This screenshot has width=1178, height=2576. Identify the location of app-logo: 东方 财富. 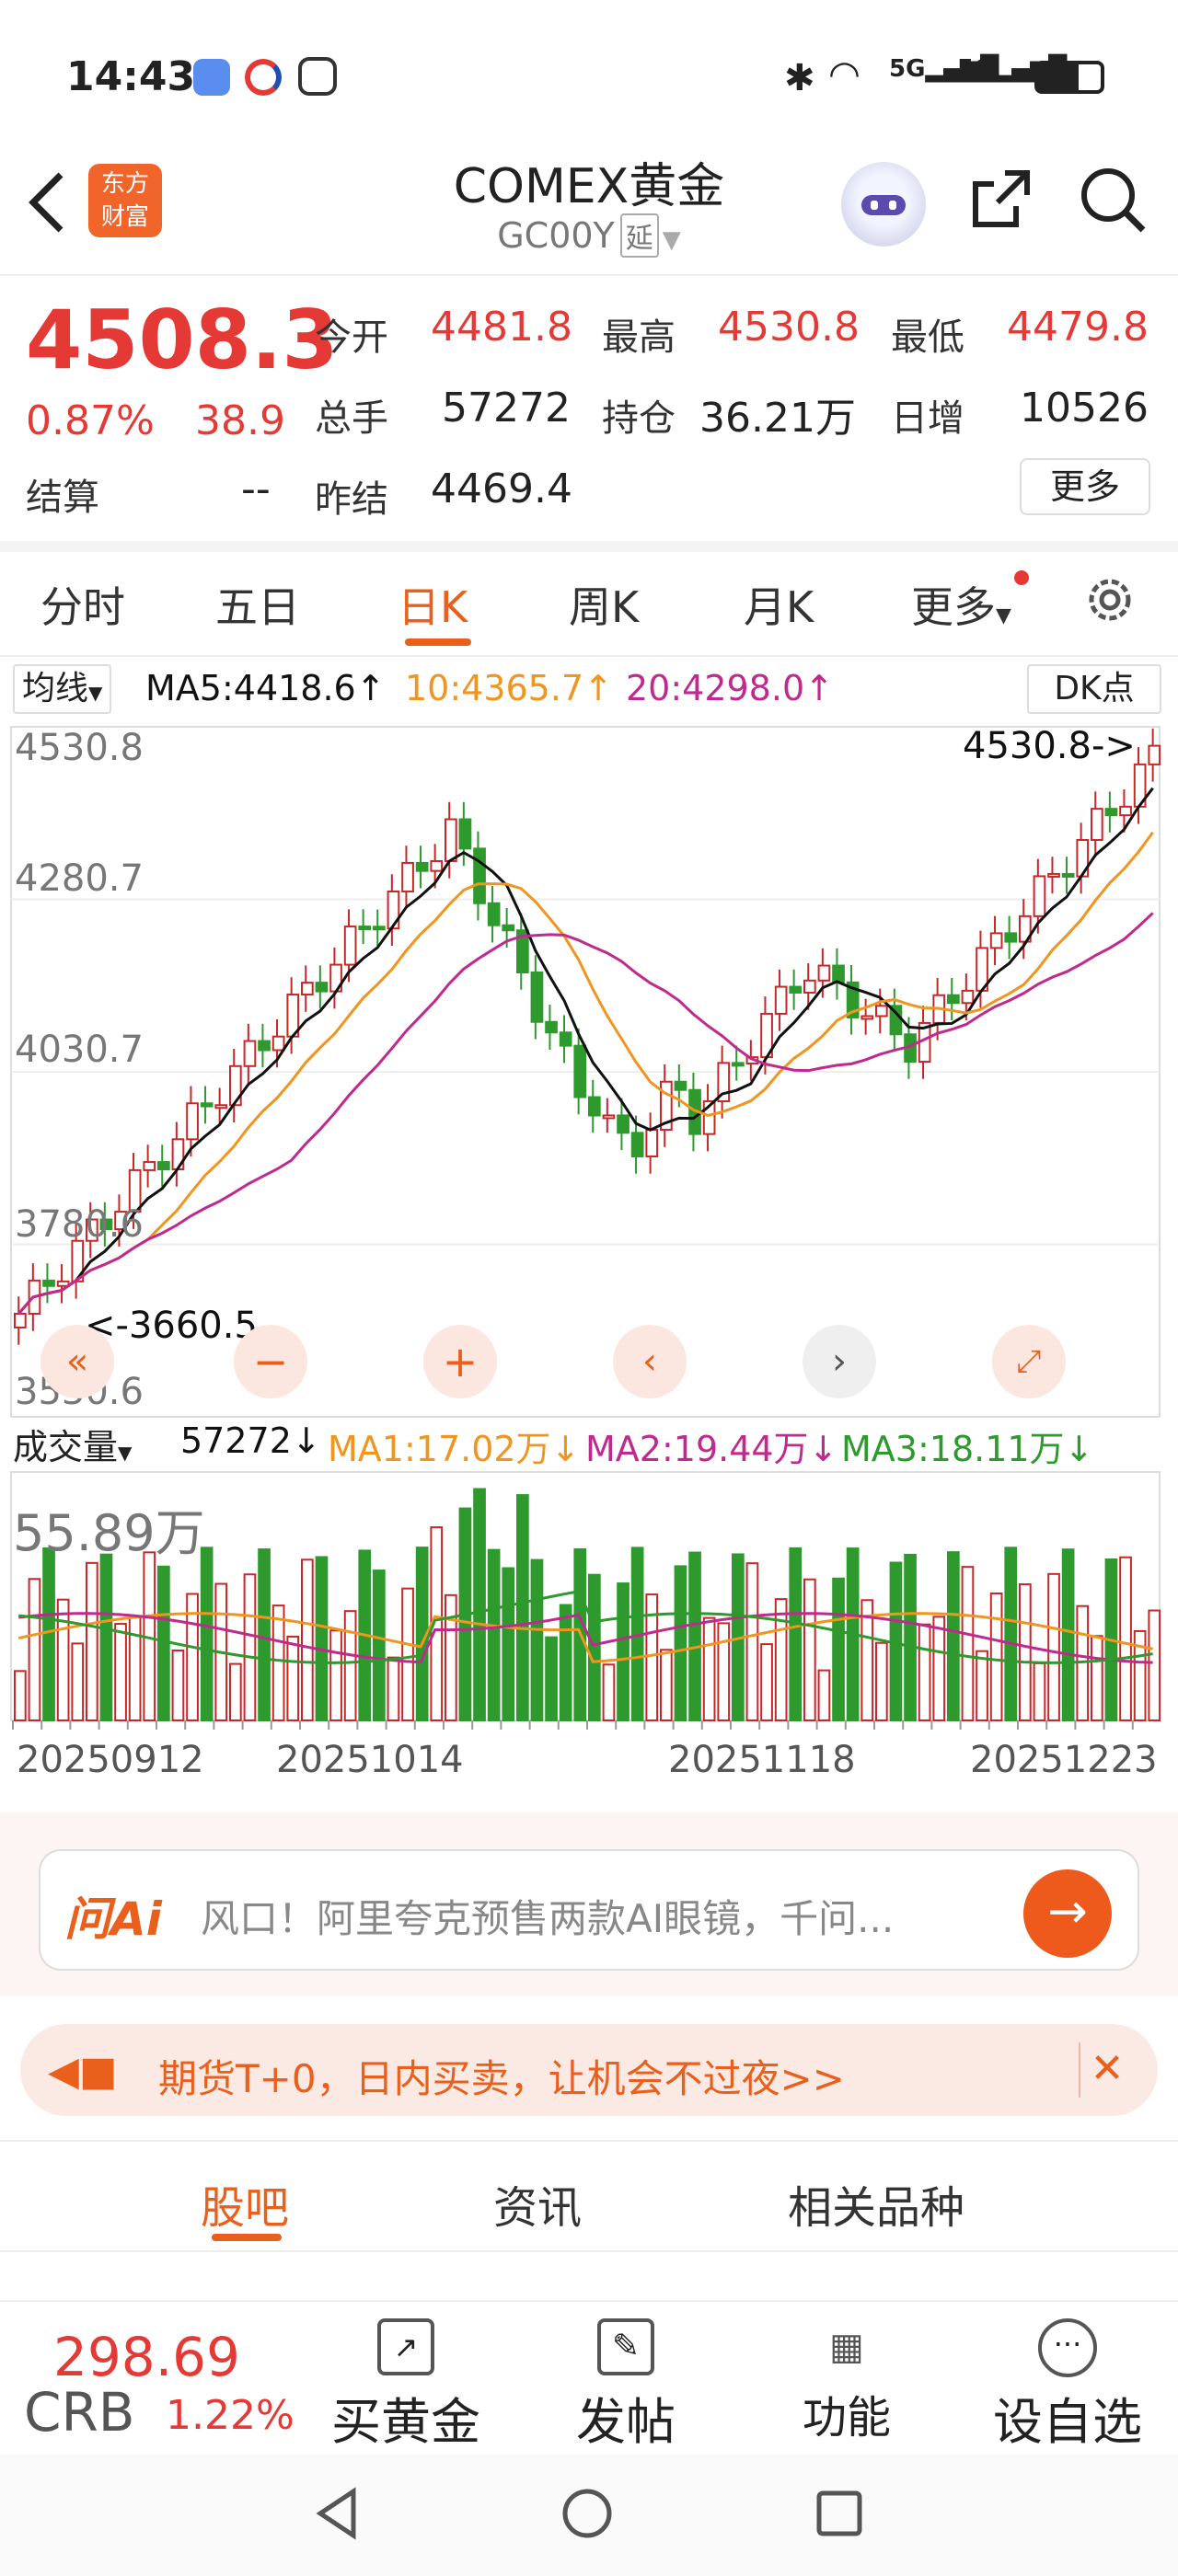
(125, 200).